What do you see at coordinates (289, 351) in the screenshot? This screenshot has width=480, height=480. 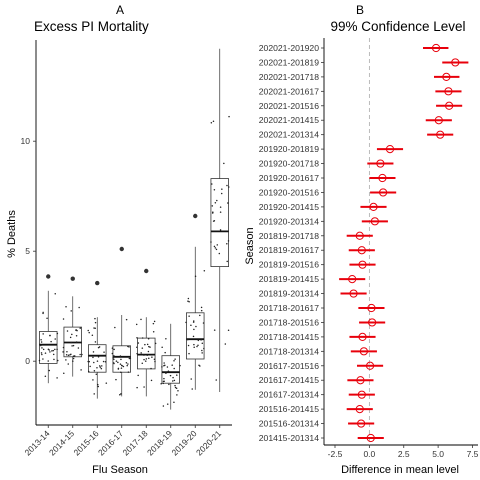 I see `comparison-label: 201718-201314` at bounding box center [289, 351].